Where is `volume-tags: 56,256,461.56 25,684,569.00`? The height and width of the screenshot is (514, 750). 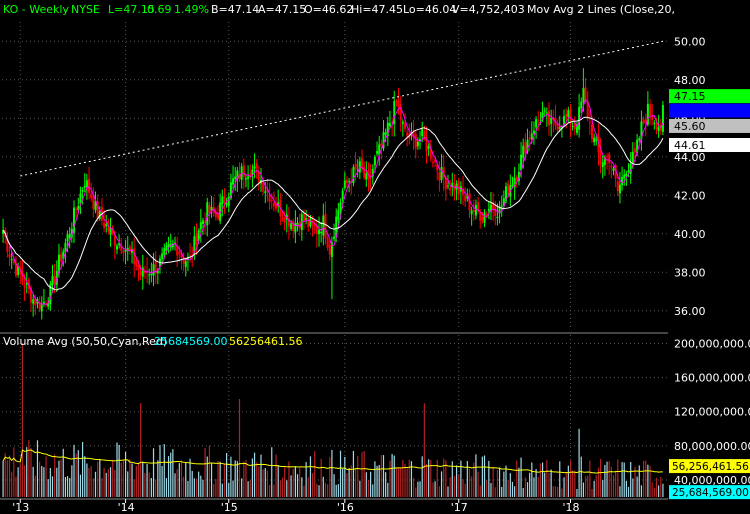
volume-tags: 56,256,461.56 25,684,569.00 is located at coordinates (709, 479).